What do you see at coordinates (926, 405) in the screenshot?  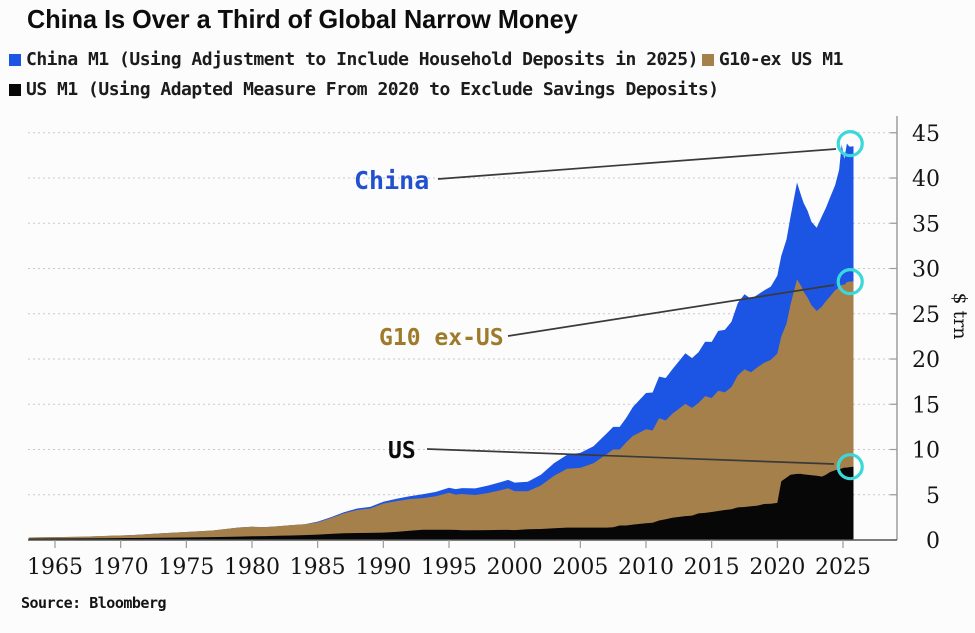 I see `y-tick-label-15: 15` at bounding box center [926, 405].